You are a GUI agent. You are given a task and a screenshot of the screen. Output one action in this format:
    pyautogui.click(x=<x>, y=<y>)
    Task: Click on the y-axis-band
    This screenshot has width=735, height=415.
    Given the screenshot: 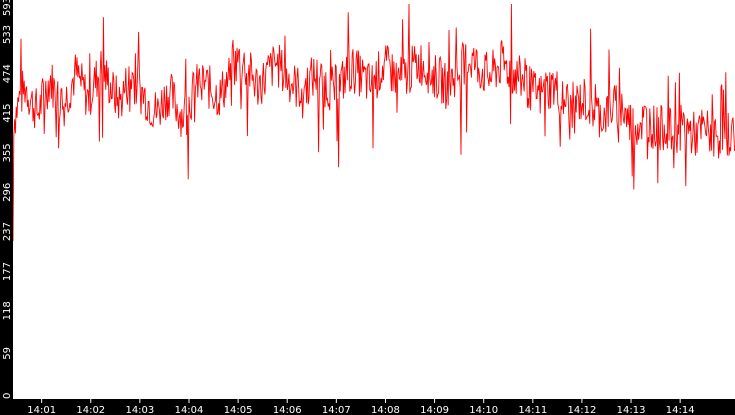 What is the action you would take?
    pyautogui.click(x=6, y=199)
    